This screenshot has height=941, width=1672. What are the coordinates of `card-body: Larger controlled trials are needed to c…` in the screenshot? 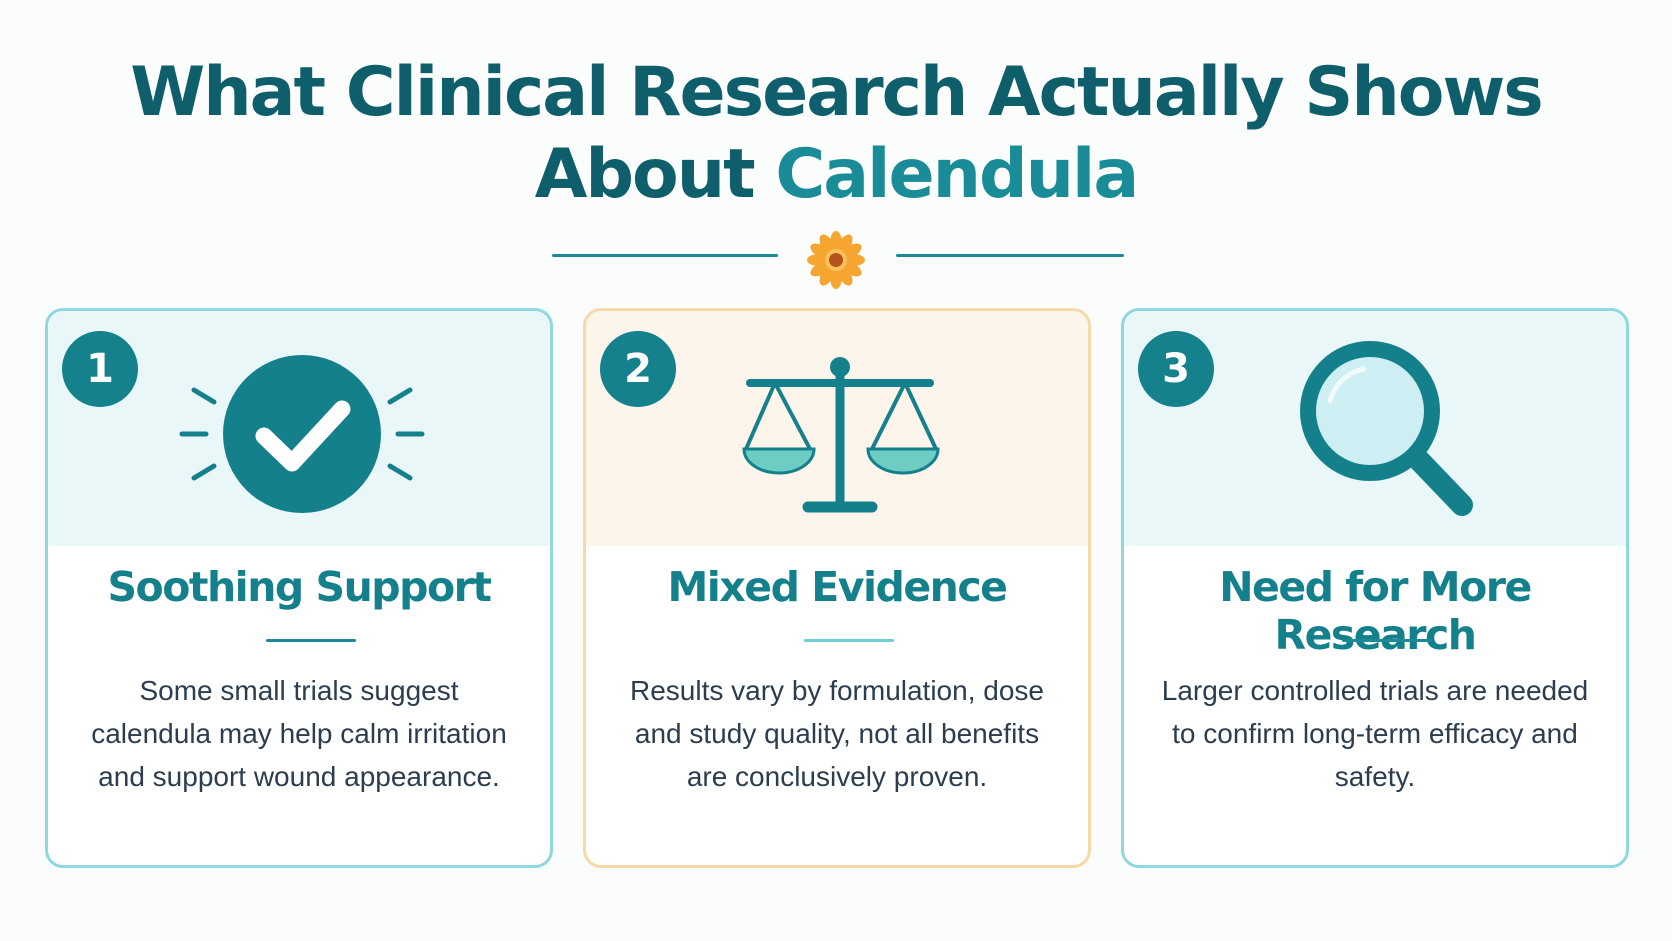 It's located at (1375, 733).